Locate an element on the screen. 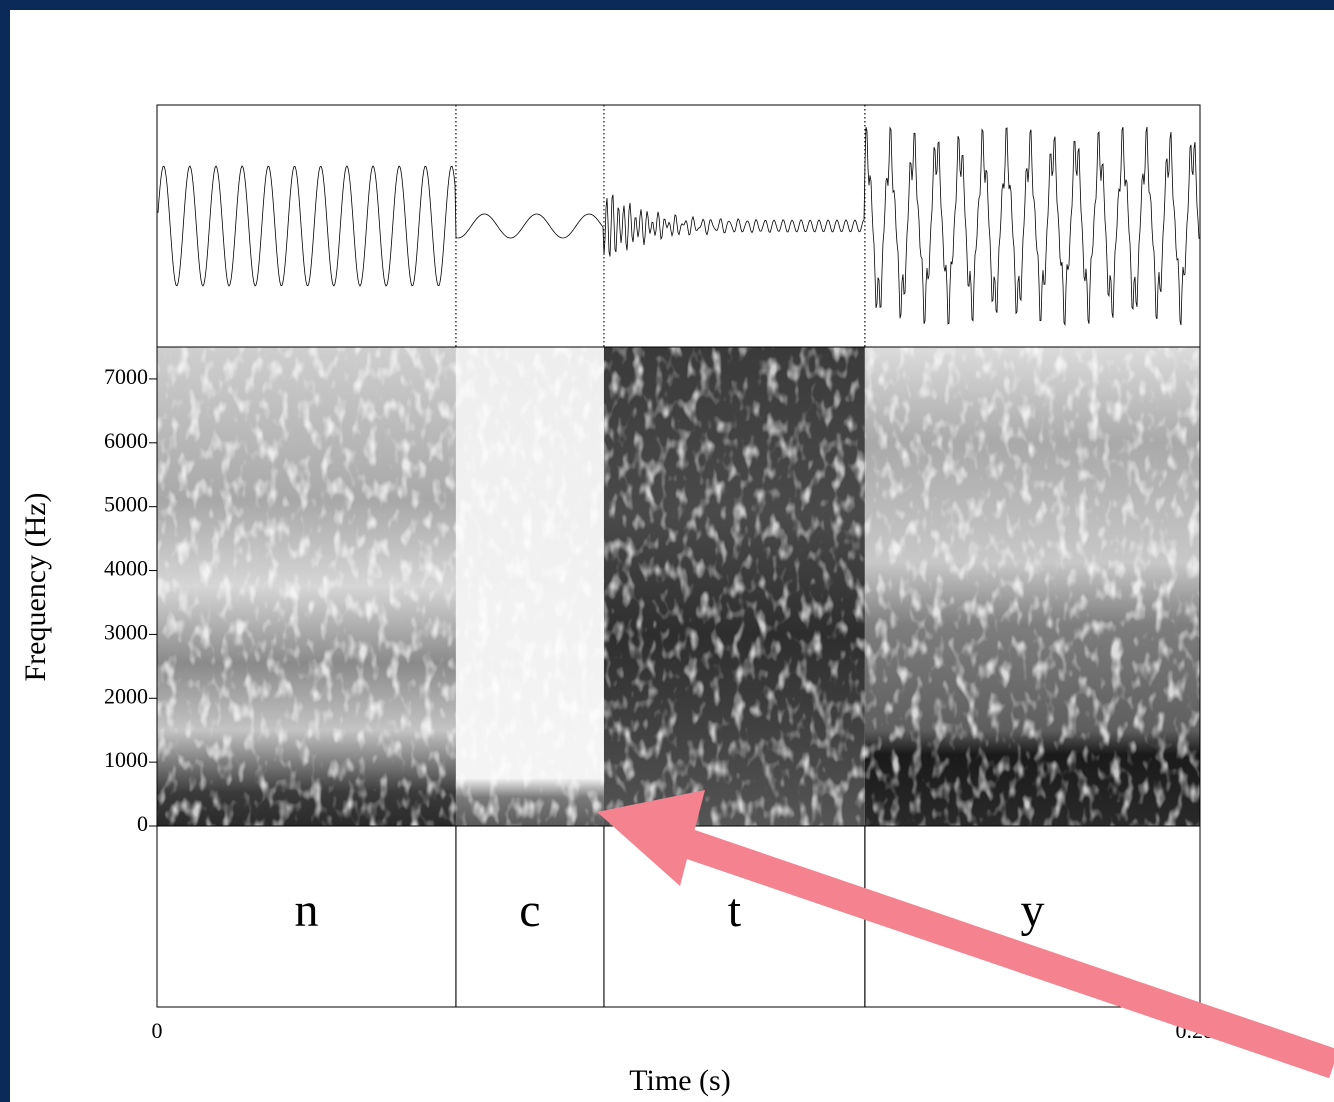 The width and height of the screenshot is (1334, 1102). y-tick-label: 7000 is located at coordinates (126, 376).